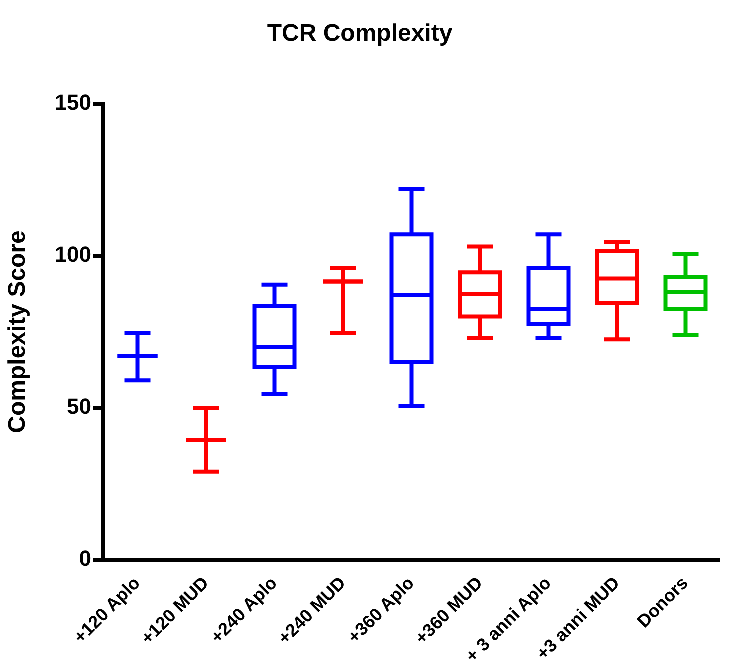 The width and height of the screenshot is (730, 671). What do you see at coordinates (79, 407) in the screenshot?
I see `y-tick-label: 50` at bounding box center [79, 407].